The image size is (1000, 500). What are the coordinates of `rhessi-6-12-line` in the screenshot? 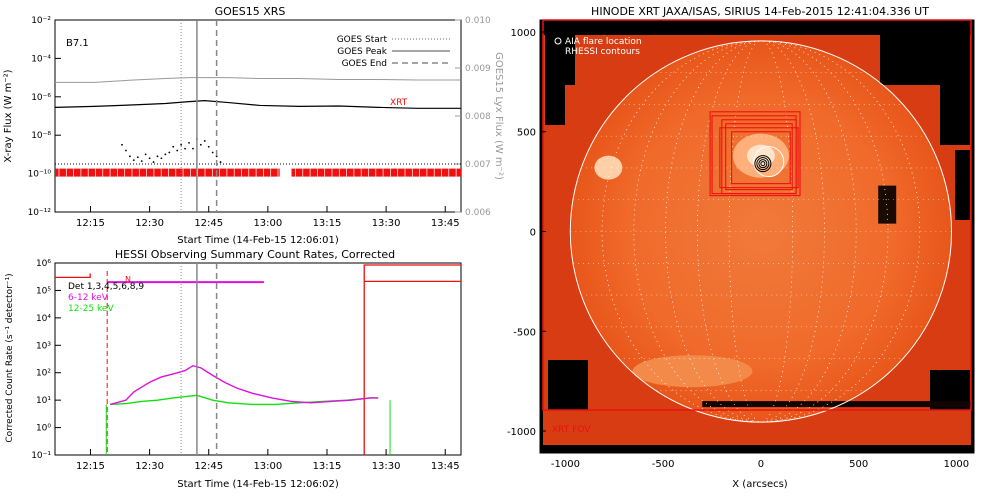 It's located at (244, 385).